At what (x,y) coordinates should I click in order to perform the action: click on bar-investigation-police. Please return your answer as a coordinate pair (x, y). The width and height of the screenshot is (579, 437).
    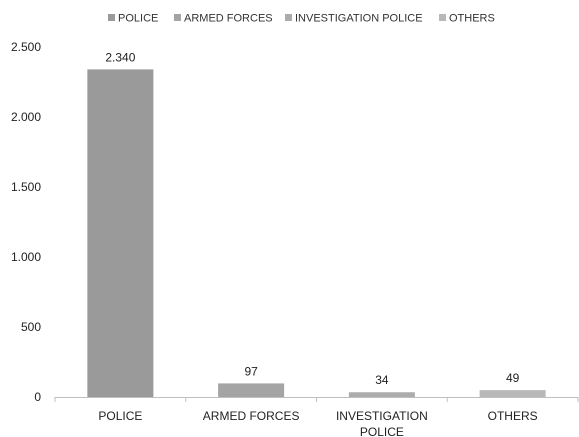
    Looking at the image, I should click on (381, 394).